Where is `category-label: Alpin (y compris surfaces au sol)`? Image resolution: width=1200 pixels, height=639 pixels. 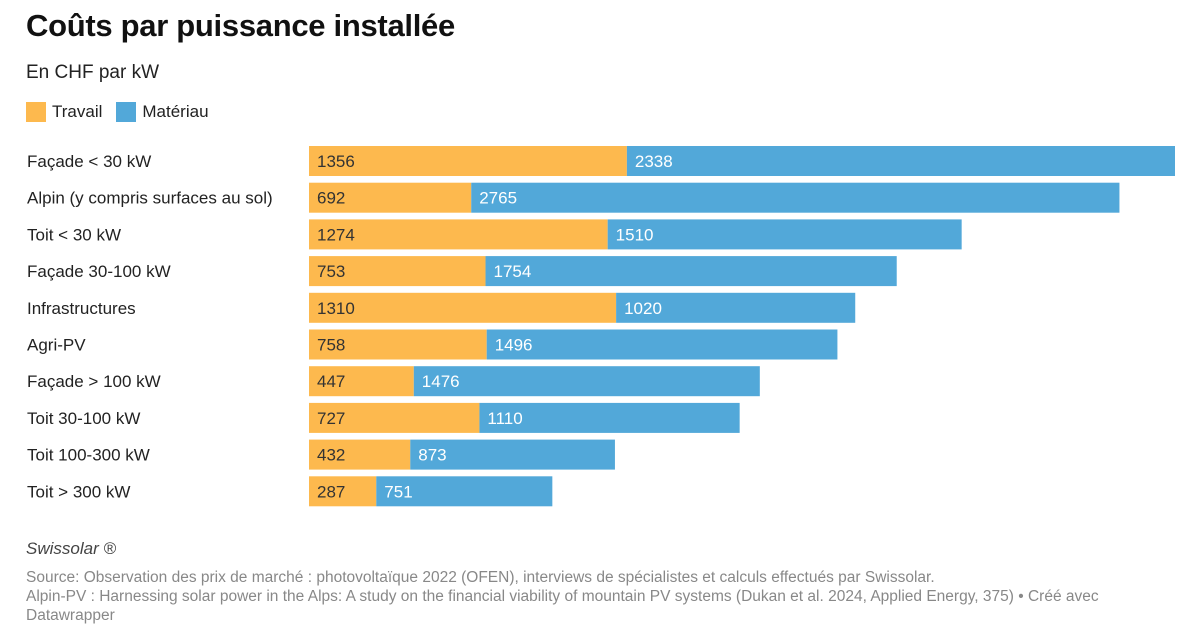 category-label: Alpin (y compris surfaces au sol) is located at coordinates (150, 198).